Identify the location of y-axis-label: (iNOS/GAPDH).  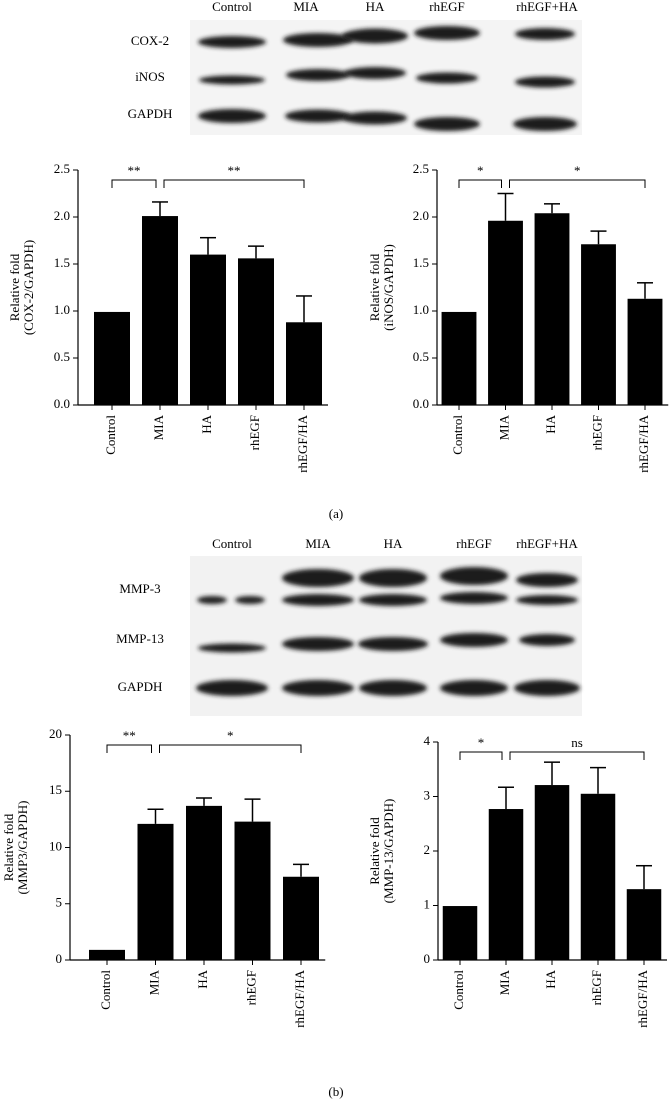
(388, 287).